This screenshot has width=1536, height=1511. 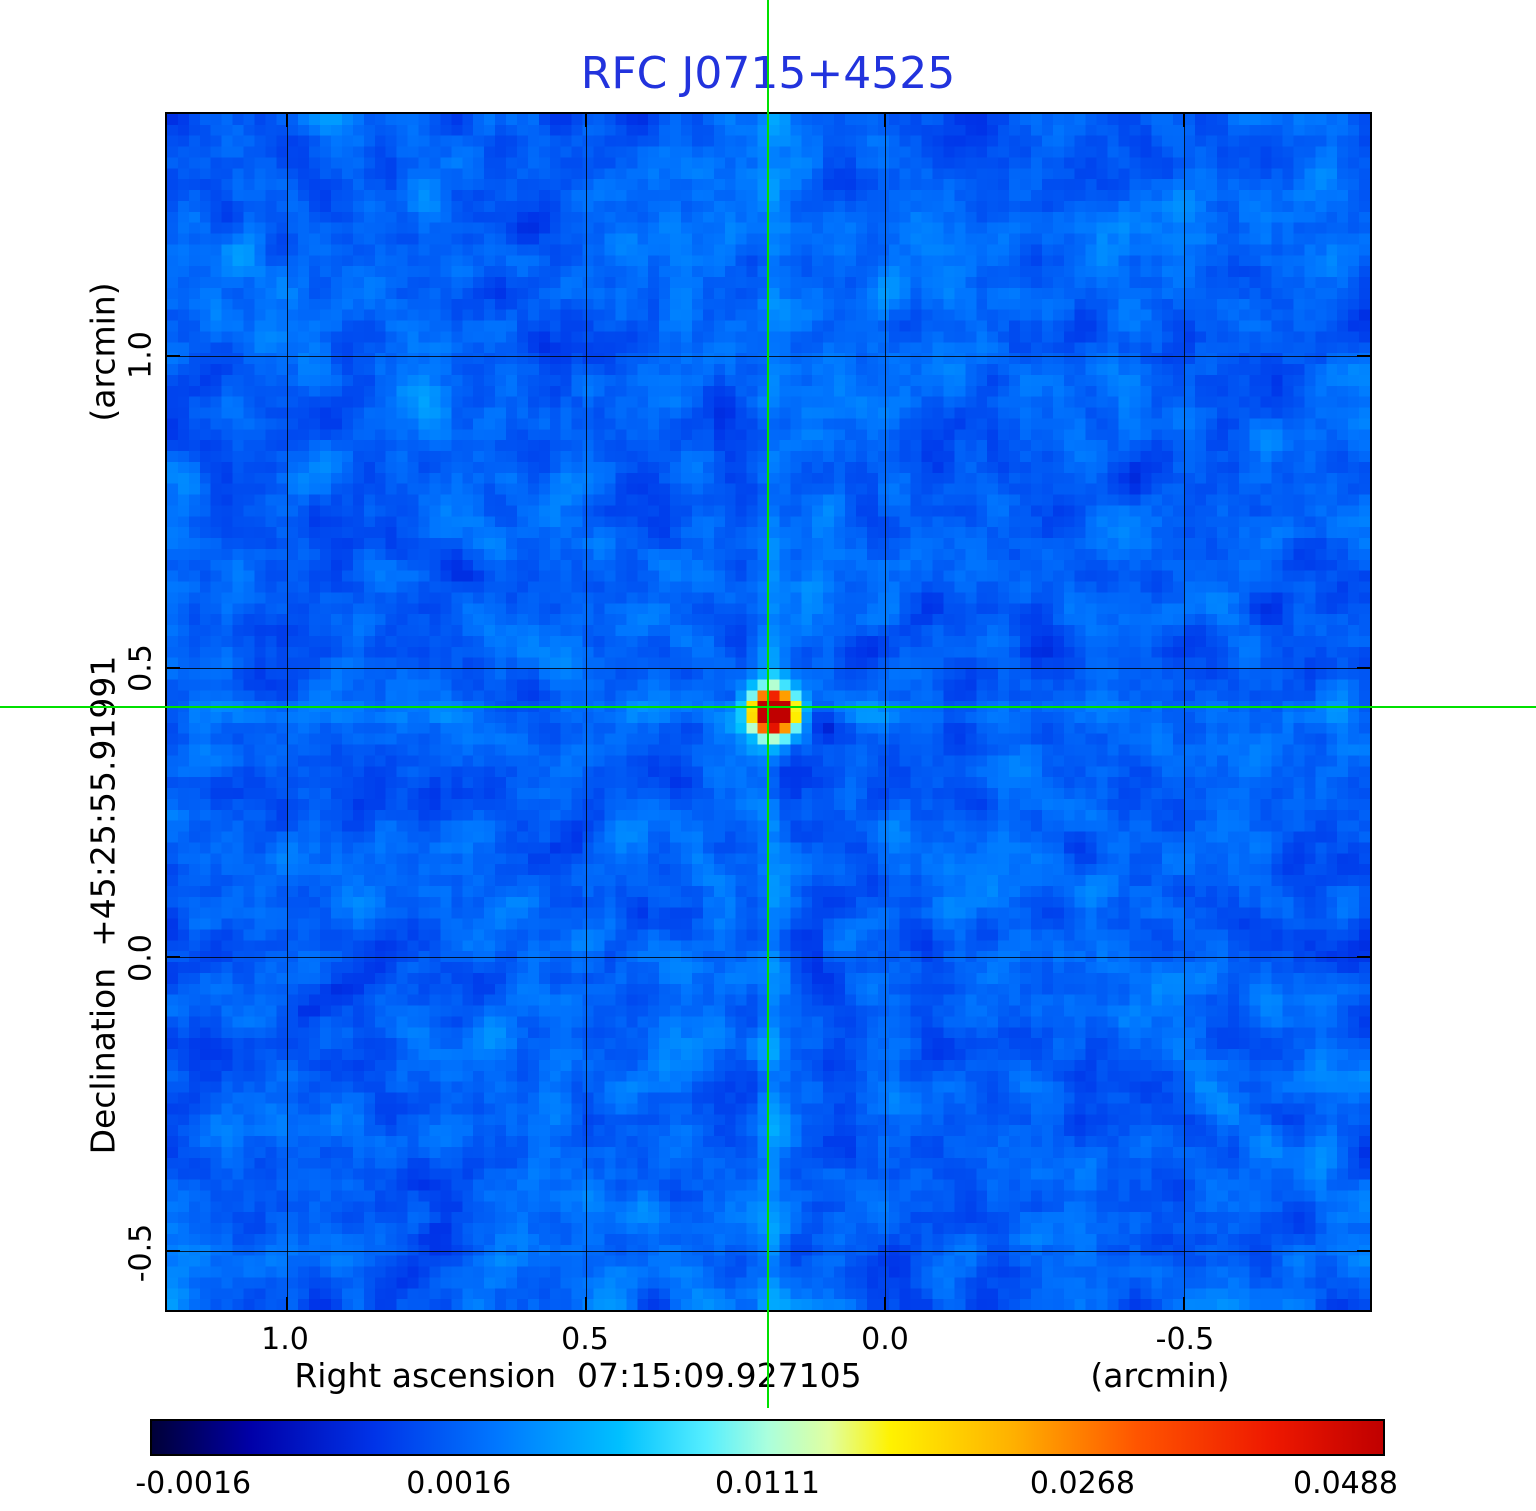 I want to click on colorbar-tick-label: -0.0016, so click(x=193, y=1483).